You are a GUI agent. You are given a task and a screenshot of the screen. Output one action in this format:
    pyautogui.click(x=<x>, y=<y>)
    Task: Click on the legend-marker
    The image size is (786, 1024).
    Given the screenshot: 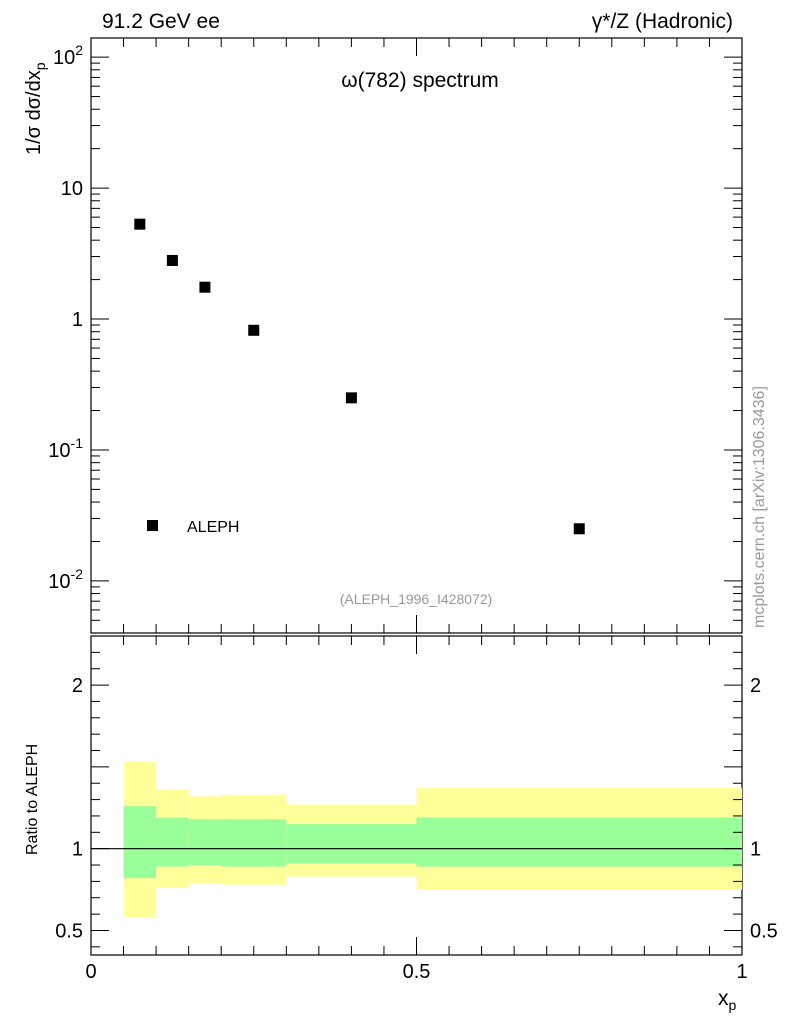 What is the action you would take?
    pyautogui.click(x=152, y=525)
    